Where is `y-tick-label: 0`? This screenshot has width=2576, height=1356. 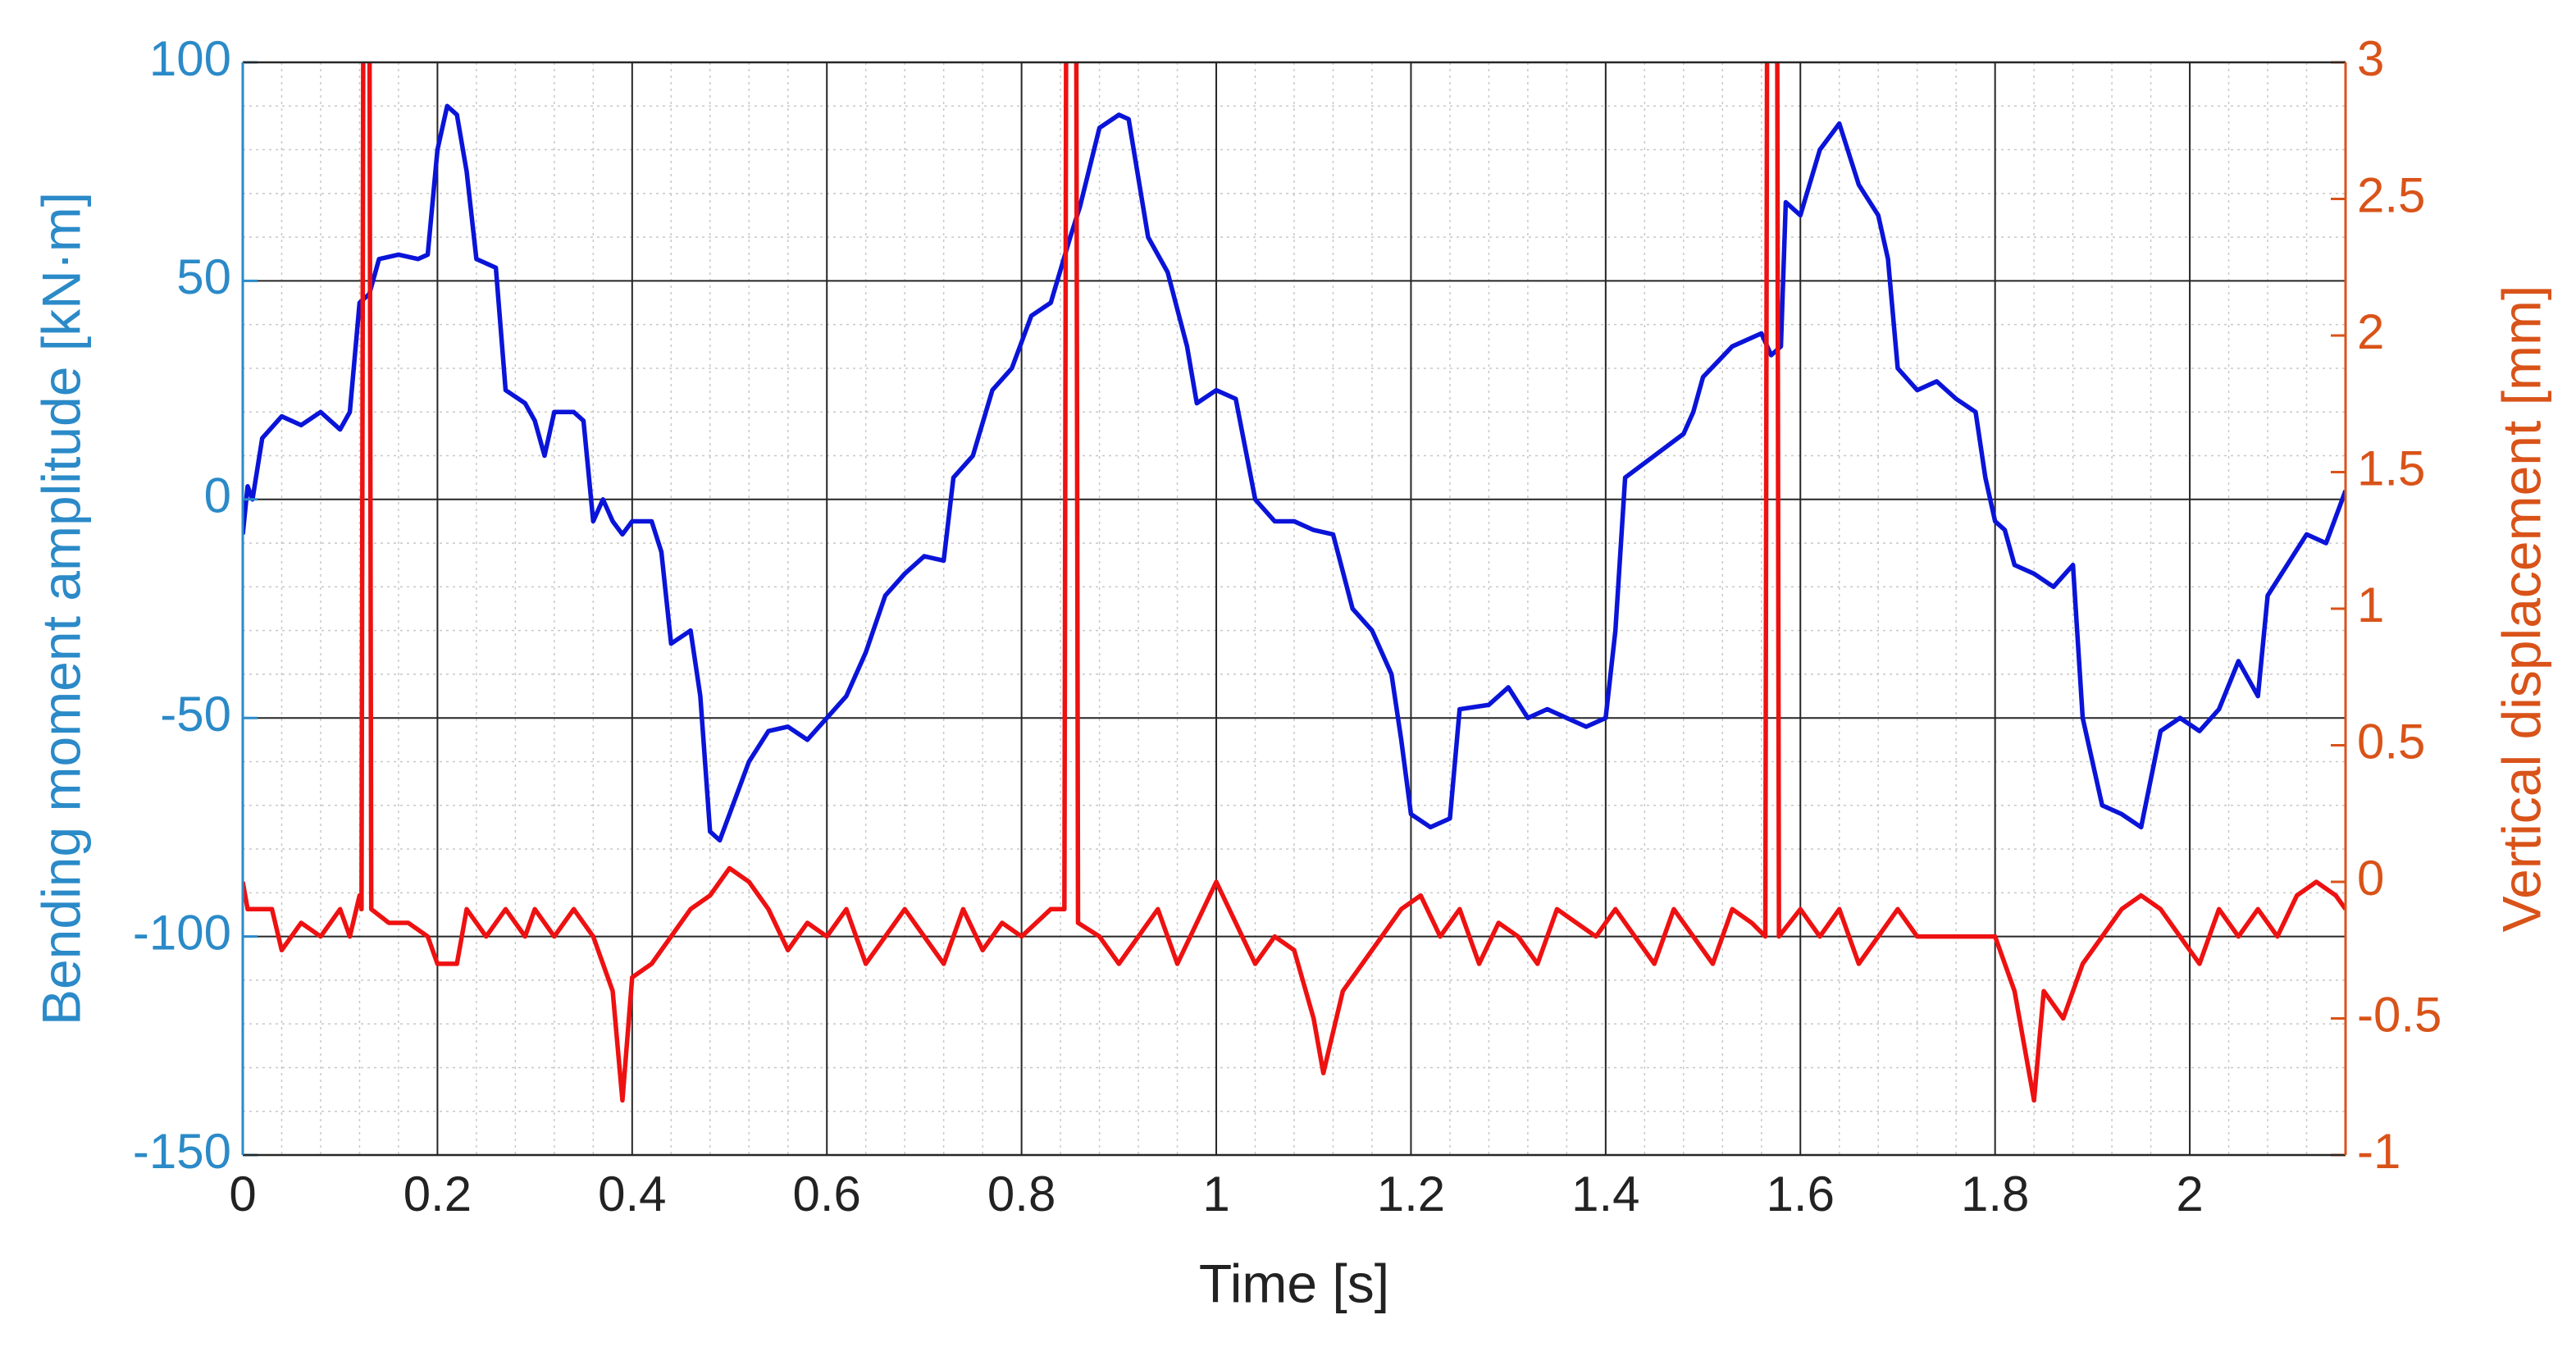 y-tick-label: 0 is located at coordinates (217, 495).